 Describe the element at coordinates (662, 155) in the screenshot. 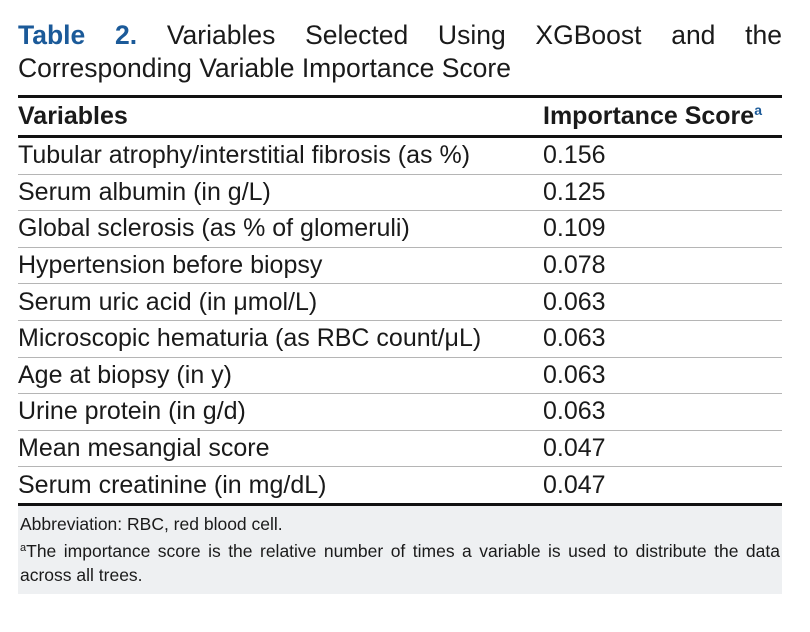

I see `score-cell: 0.156` at that location.